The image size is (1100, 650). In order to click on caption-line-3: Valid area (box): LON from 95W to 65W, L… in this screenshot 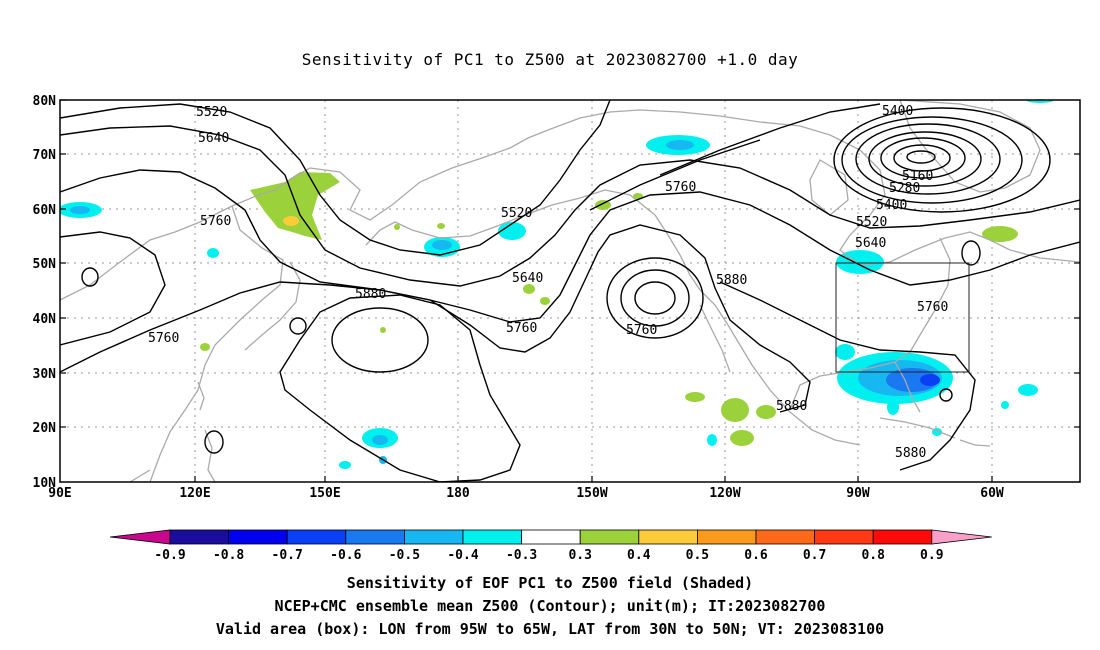, I will do `click(550, 629)`.